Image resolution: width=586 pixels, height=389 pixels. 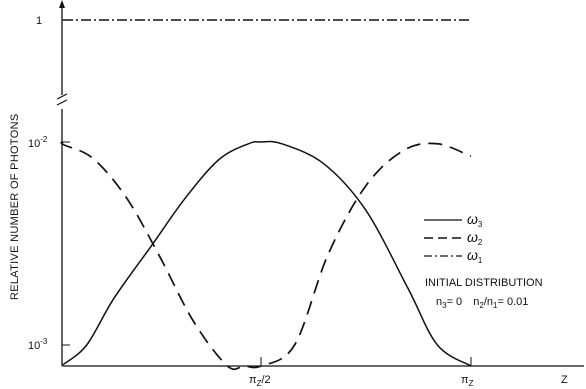 What do you see at coordinates (475, 256) in the screenshot?
I see `legend-label-w1: ω1` at bounding box center [475, 256].